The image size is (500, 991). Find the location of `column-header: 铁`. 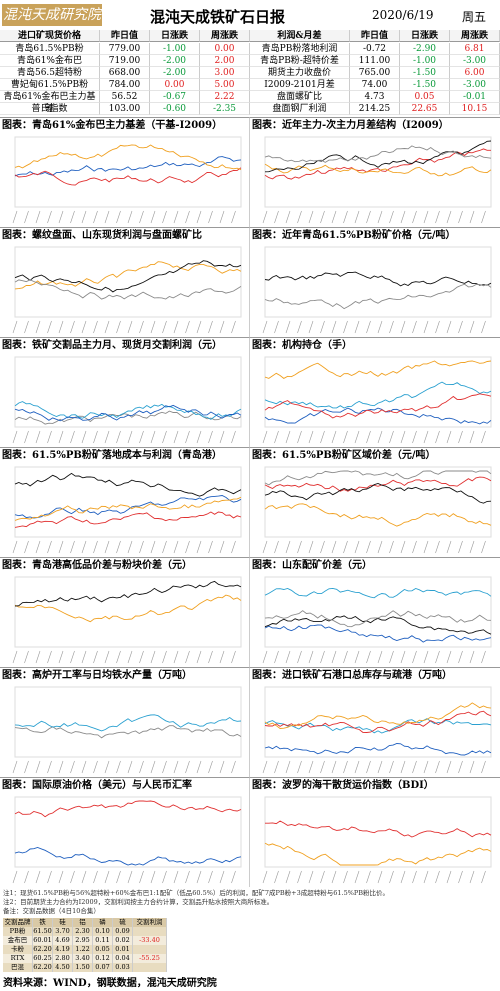

column-header: 铁 is located at coordinates (43, 922).